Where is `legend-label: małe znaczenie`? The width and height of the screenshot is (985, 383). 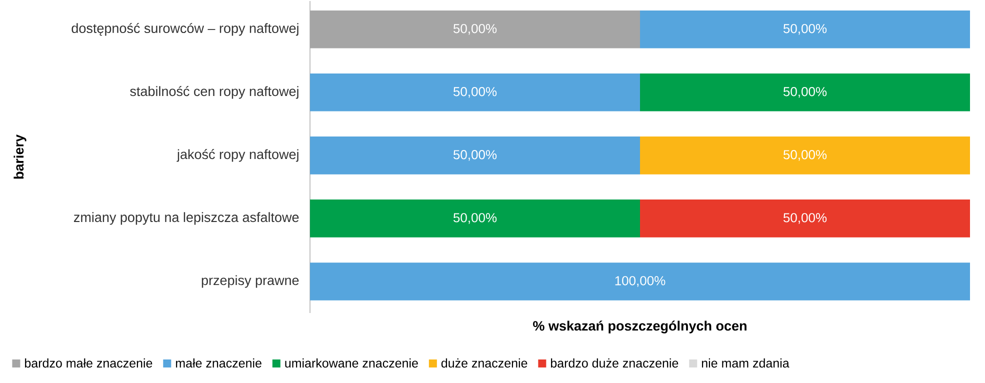 legend-label: małe znaczenie is located at coordinates (219, 363).